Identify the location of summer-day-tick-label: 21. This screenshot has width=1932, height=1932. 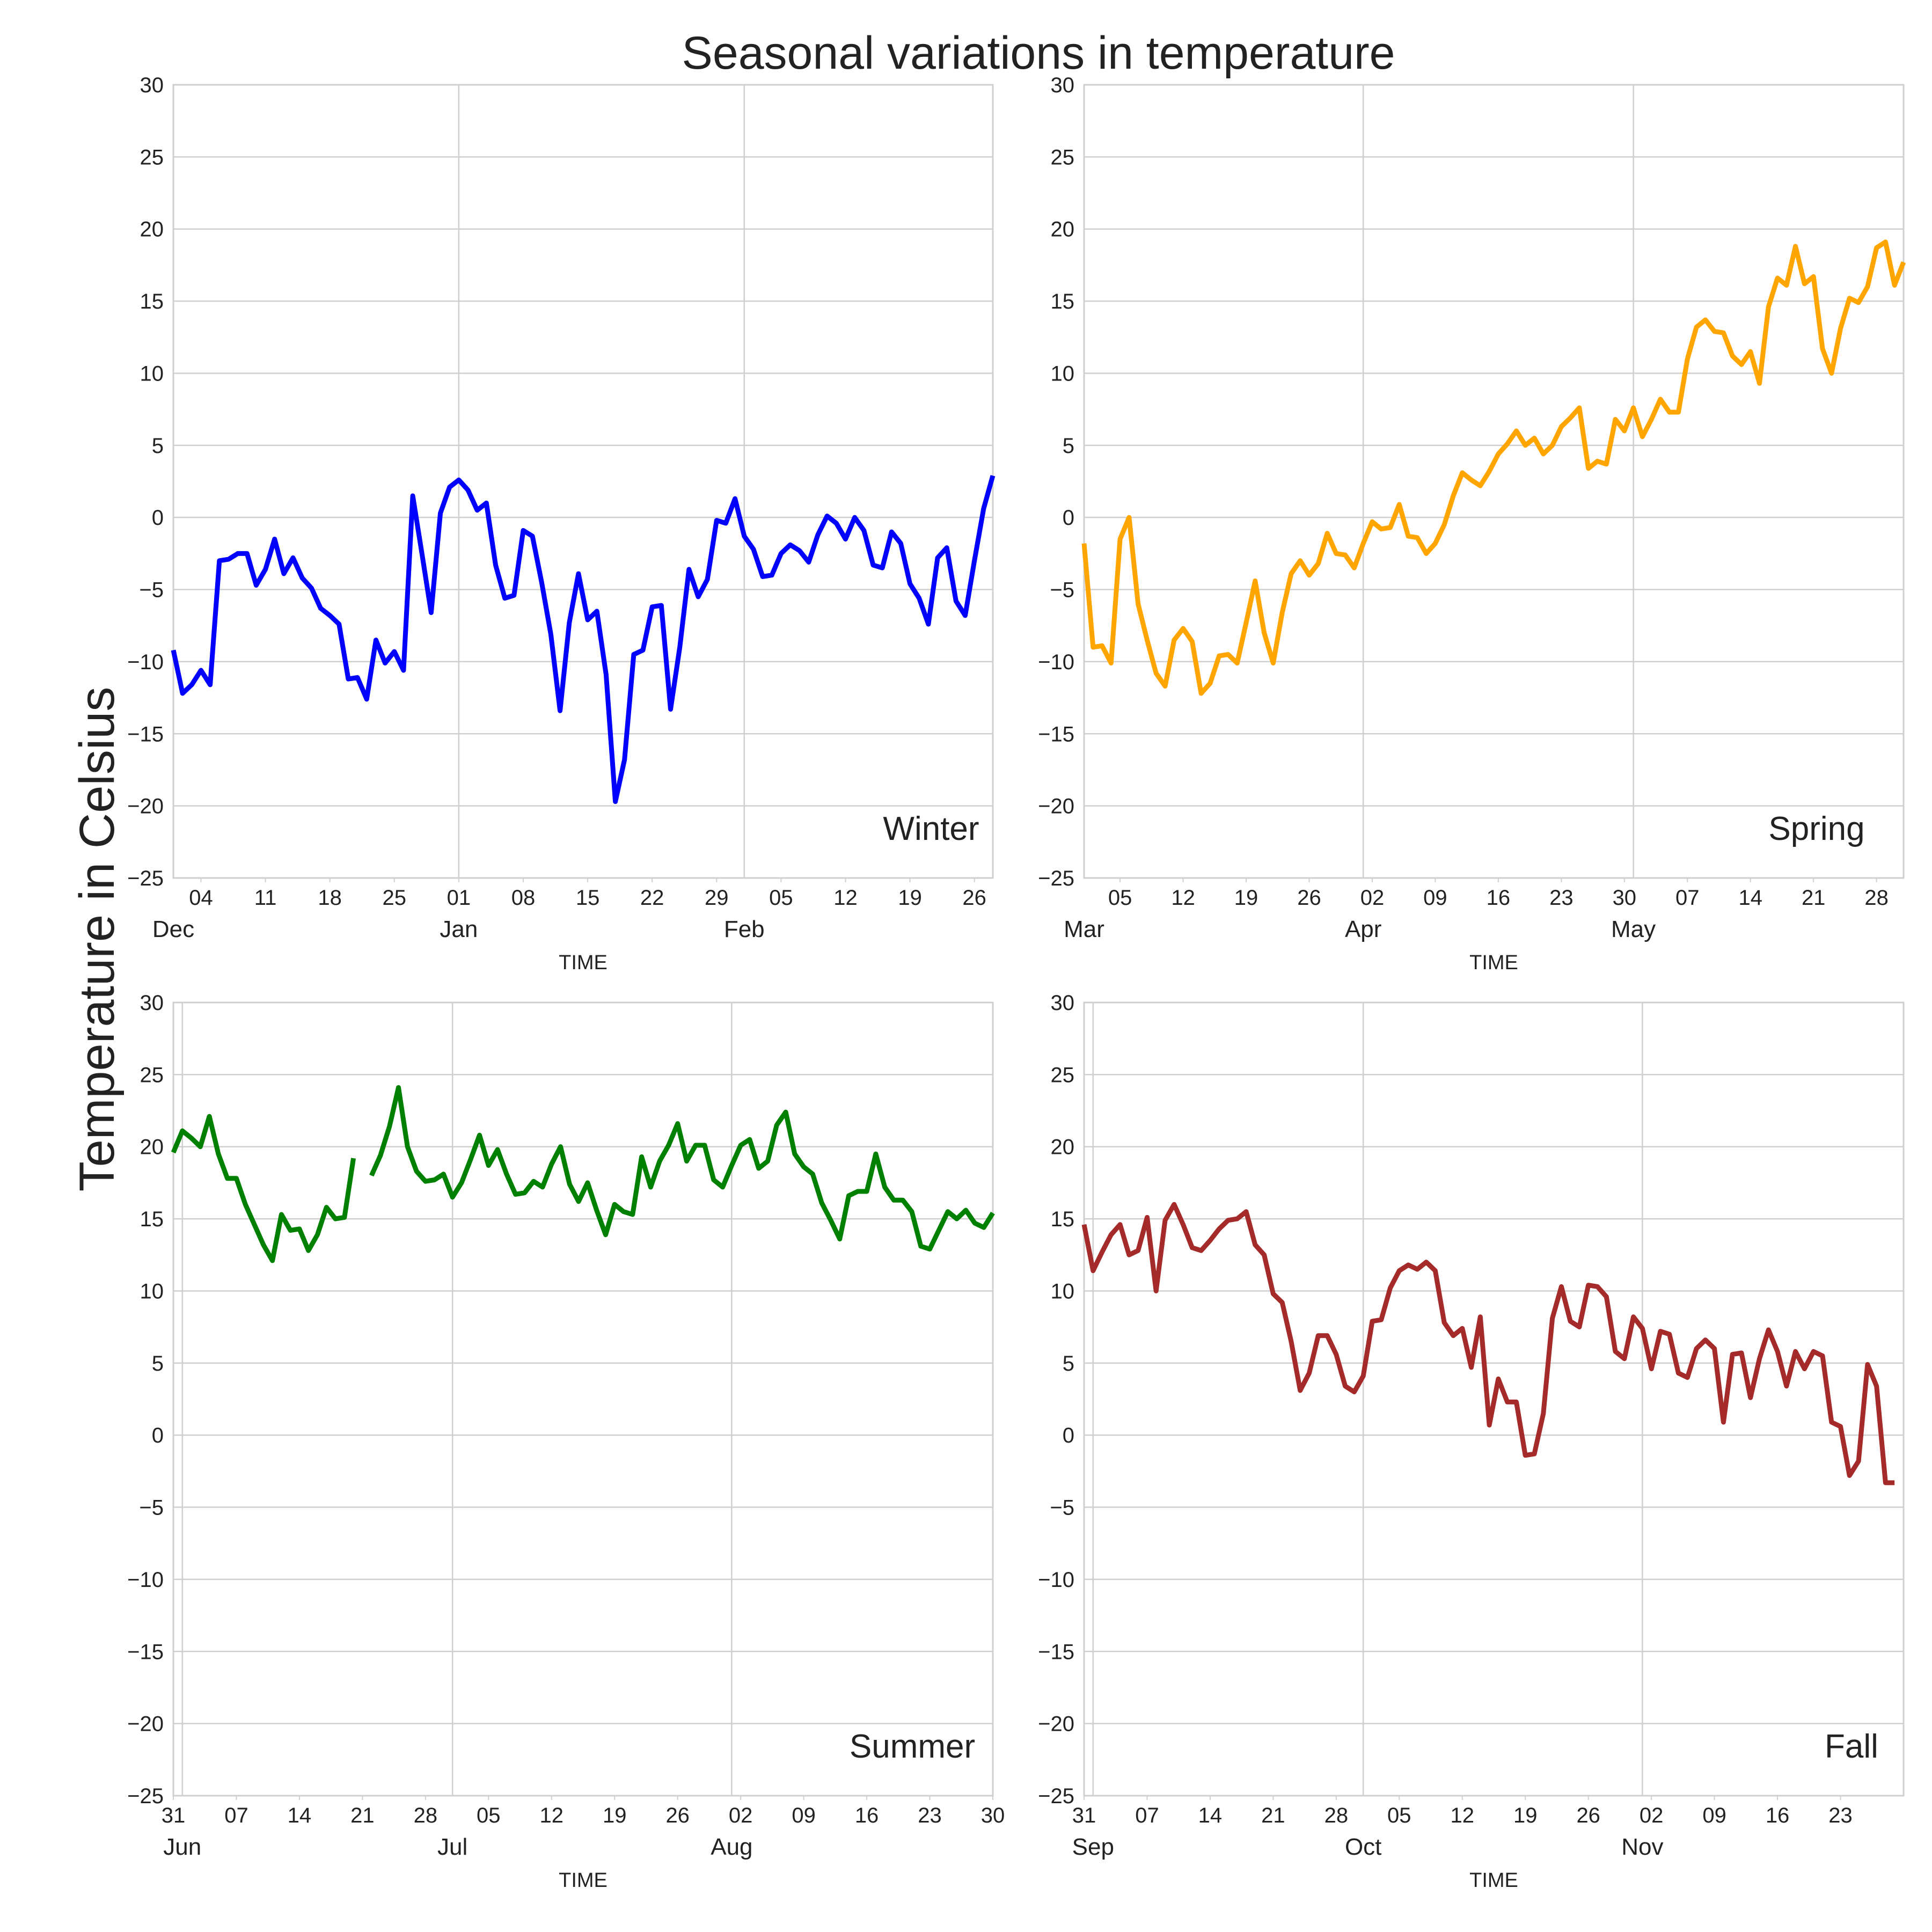
(362, 1815).